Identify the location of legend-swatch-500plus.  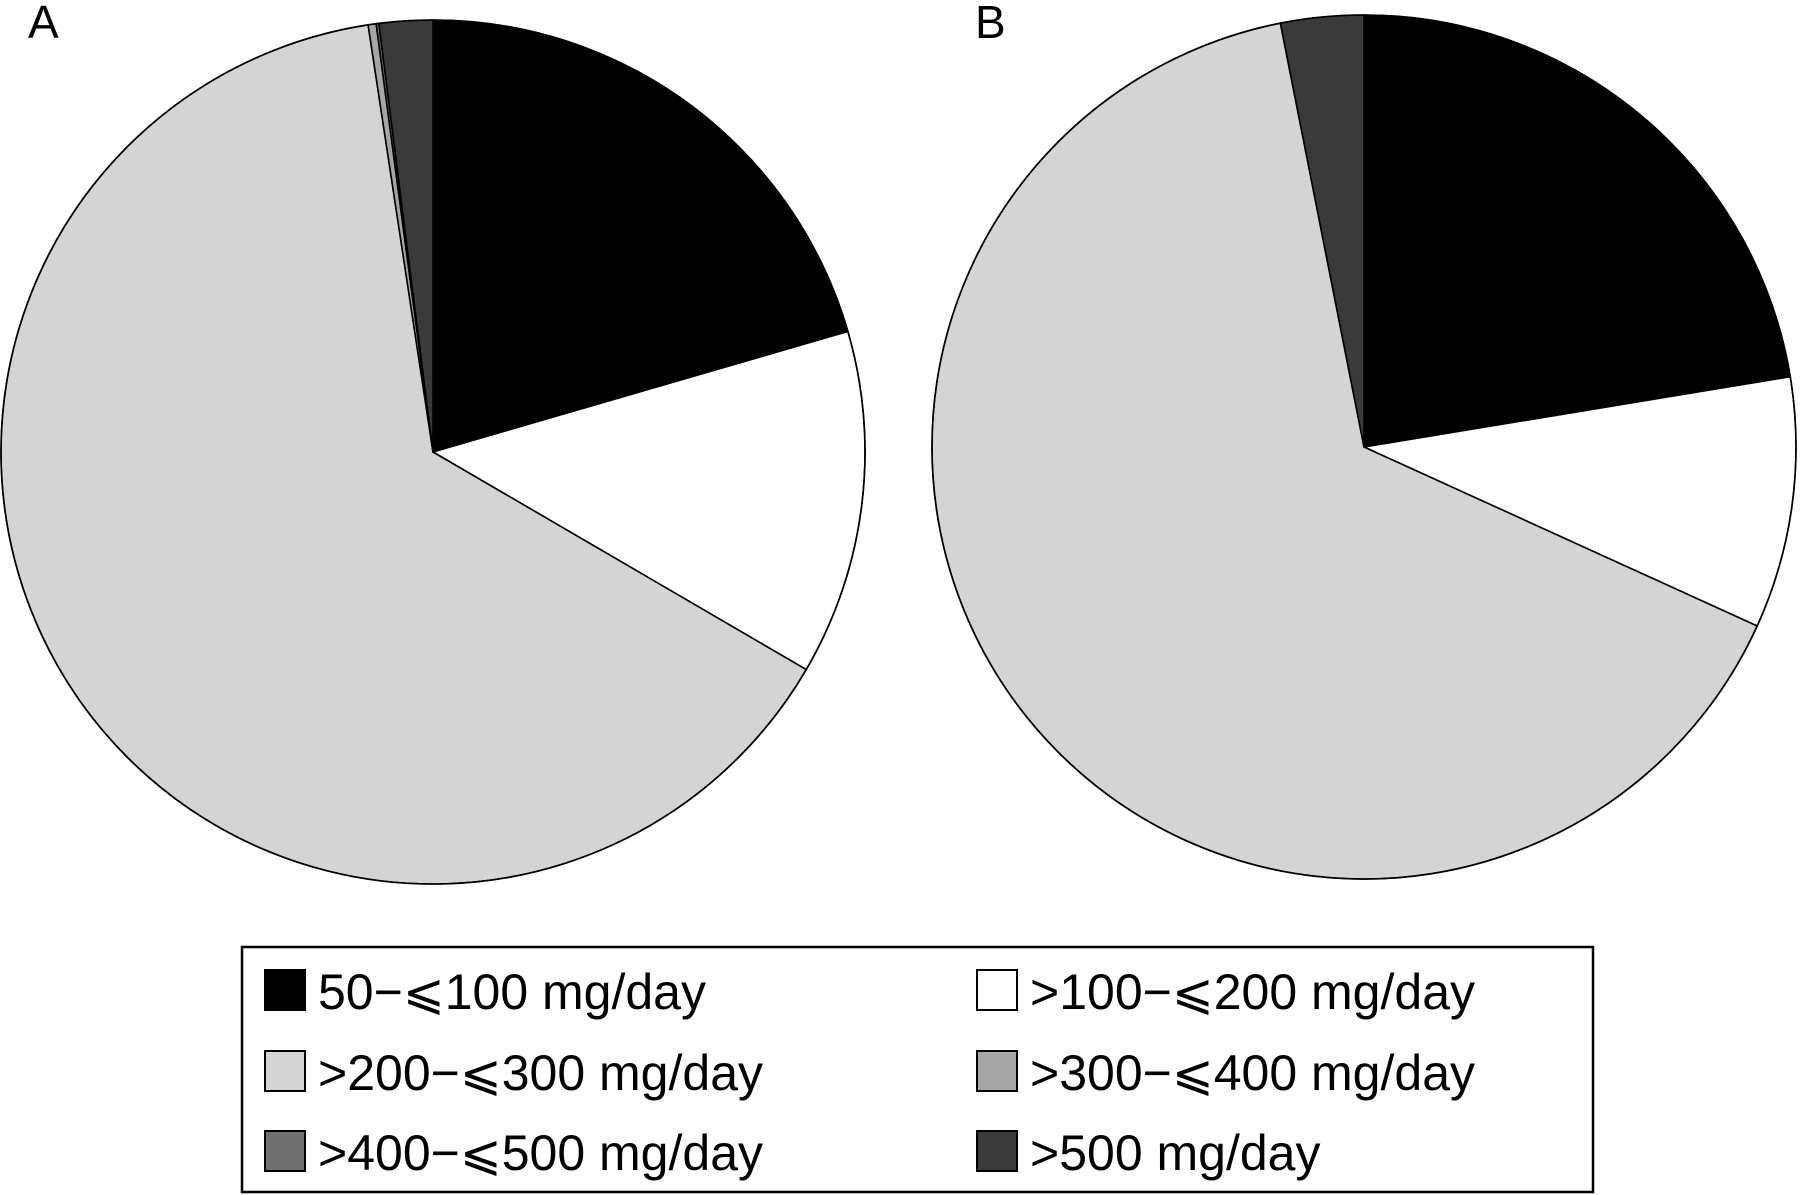
(997, 1151).